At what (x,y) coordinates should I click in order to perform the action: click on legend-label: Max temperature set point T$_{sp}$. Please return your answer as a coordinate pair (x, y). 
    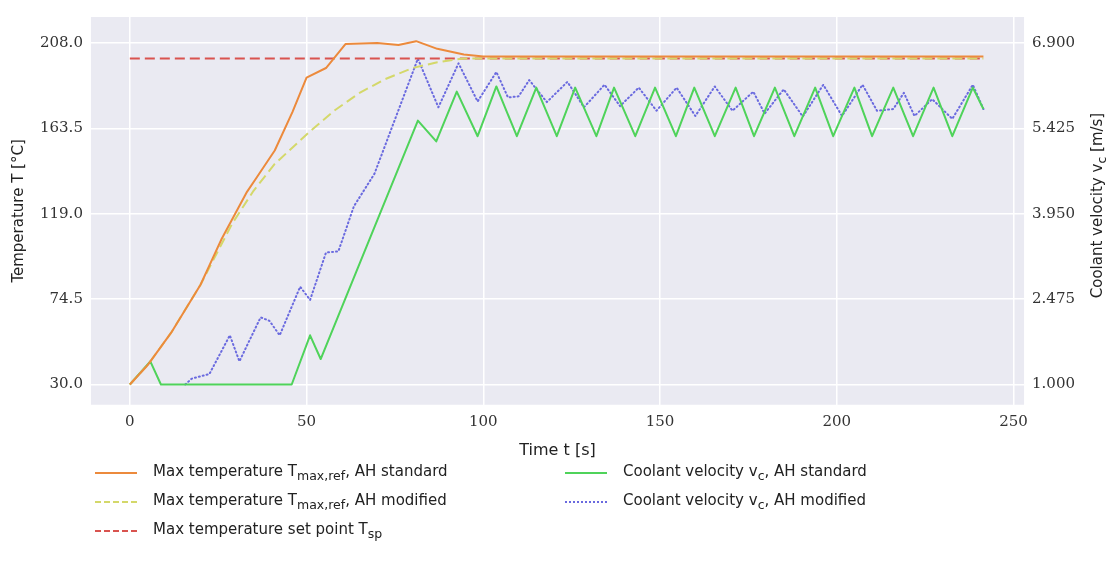
    Looking at the image, I should click on (268, 530).